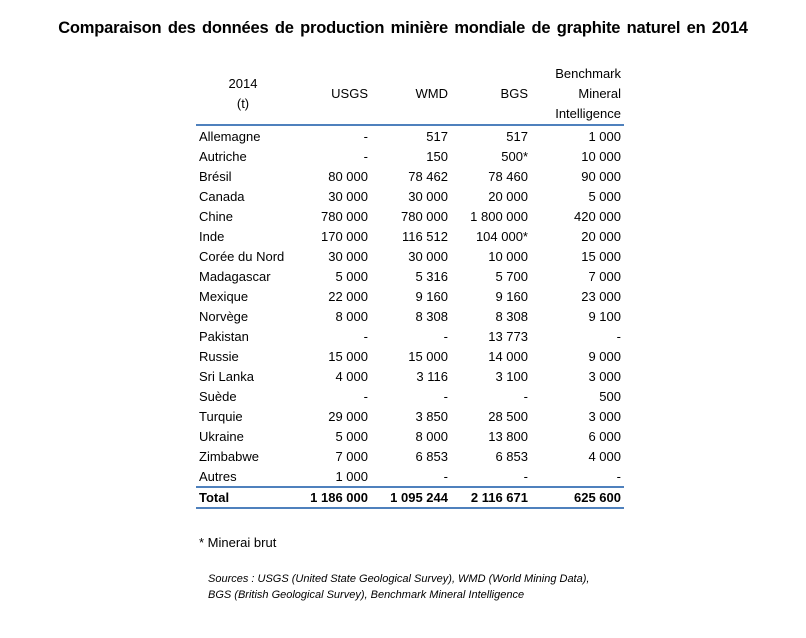 This screenshot has width=806, height=638. Describe the element at coordinates (221, 436) in the screenshot. I see `country-cell: Ukraine` at that location.